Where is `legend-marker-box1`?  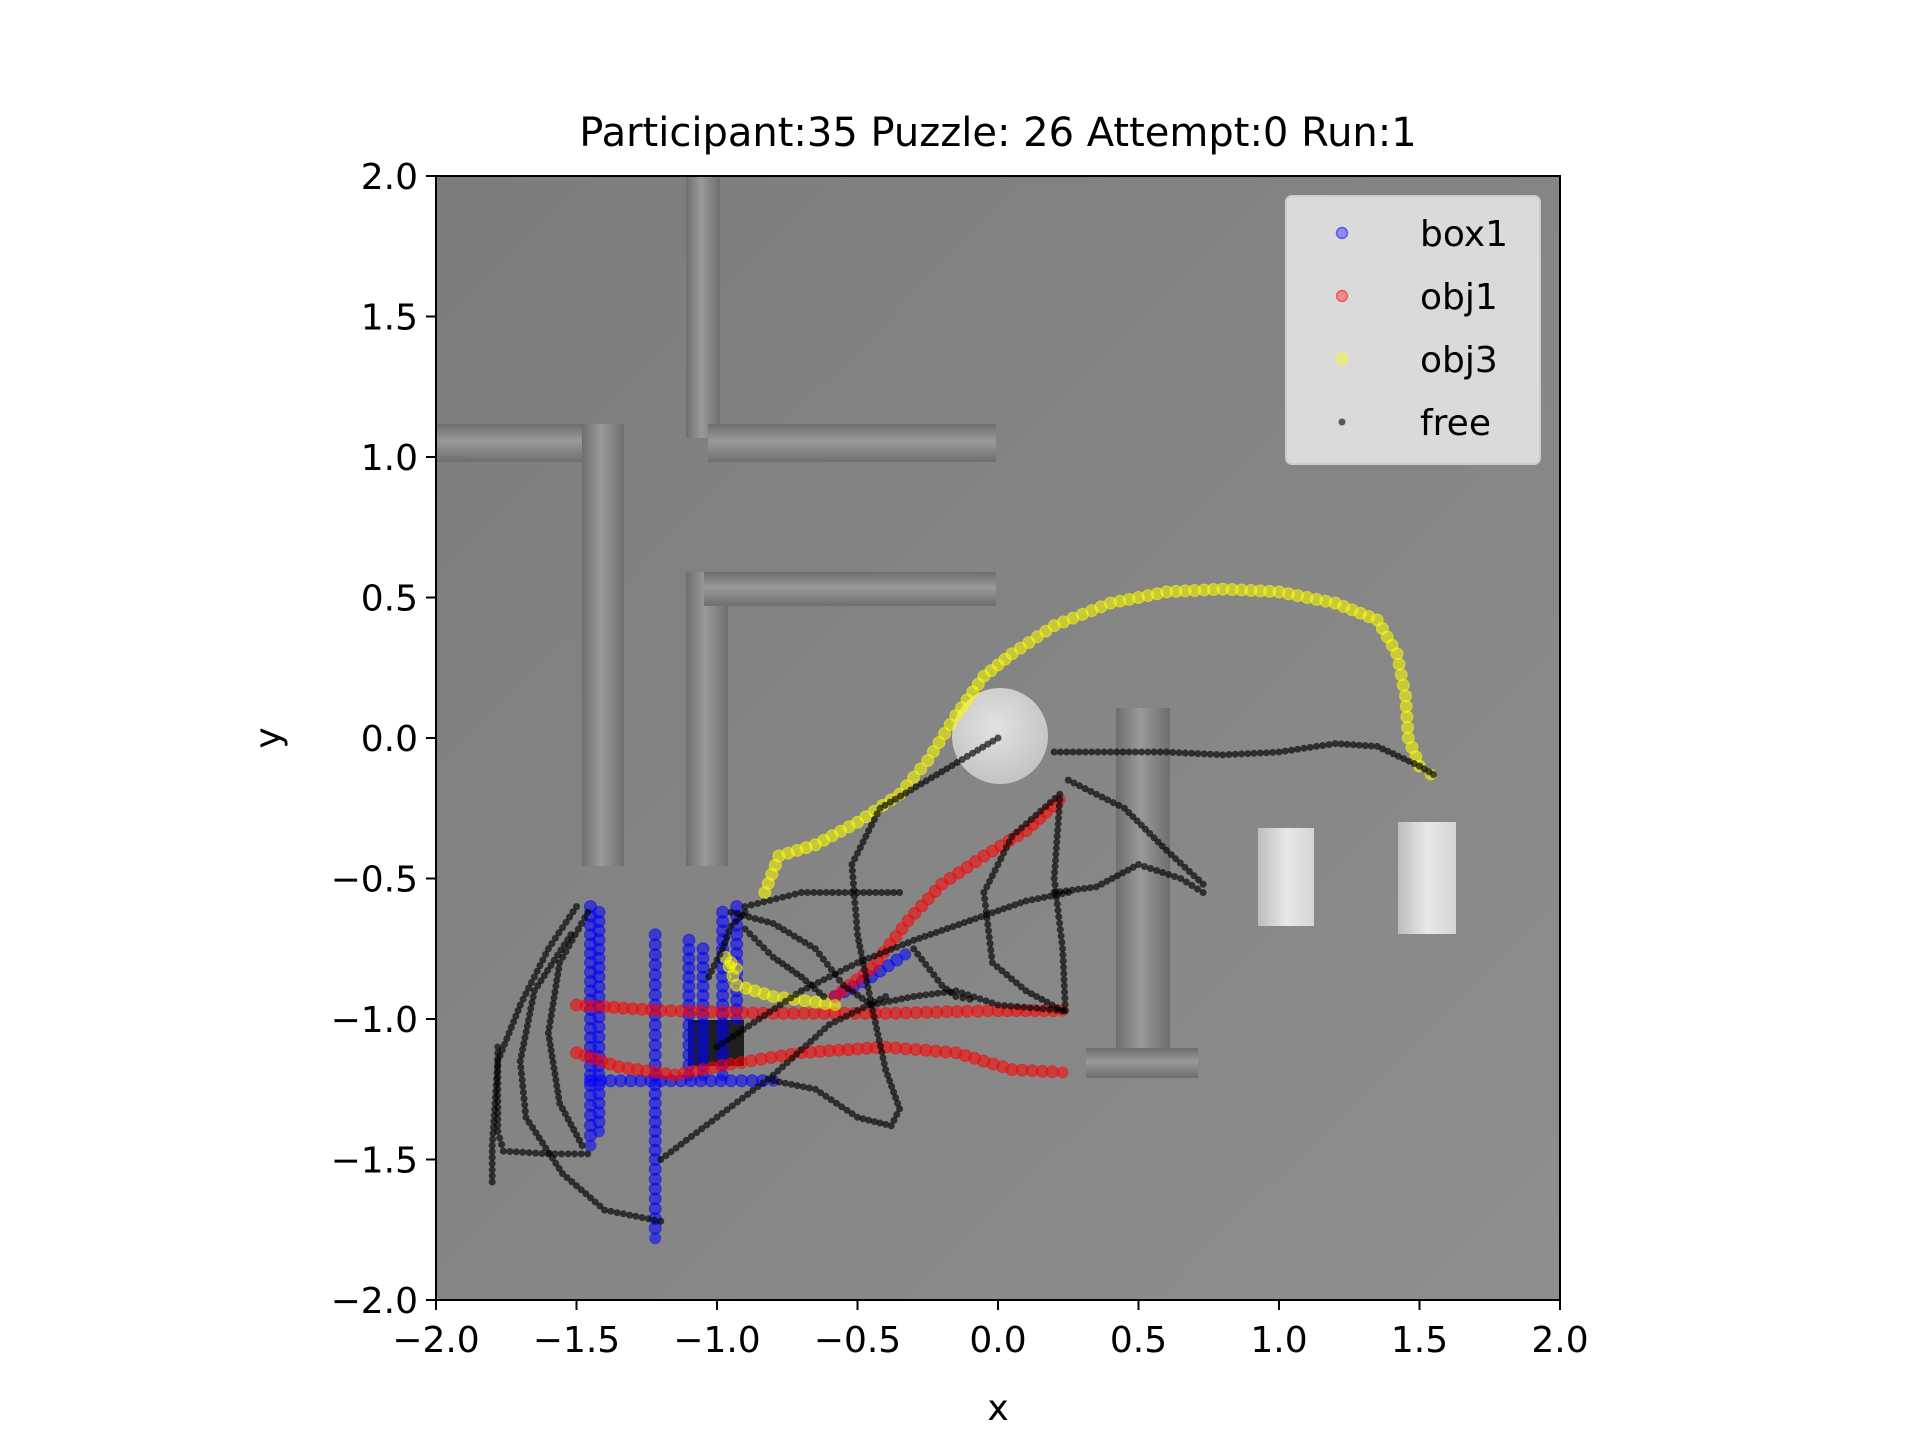
legend-marker-box1 is located at coordinates (1342, 233).